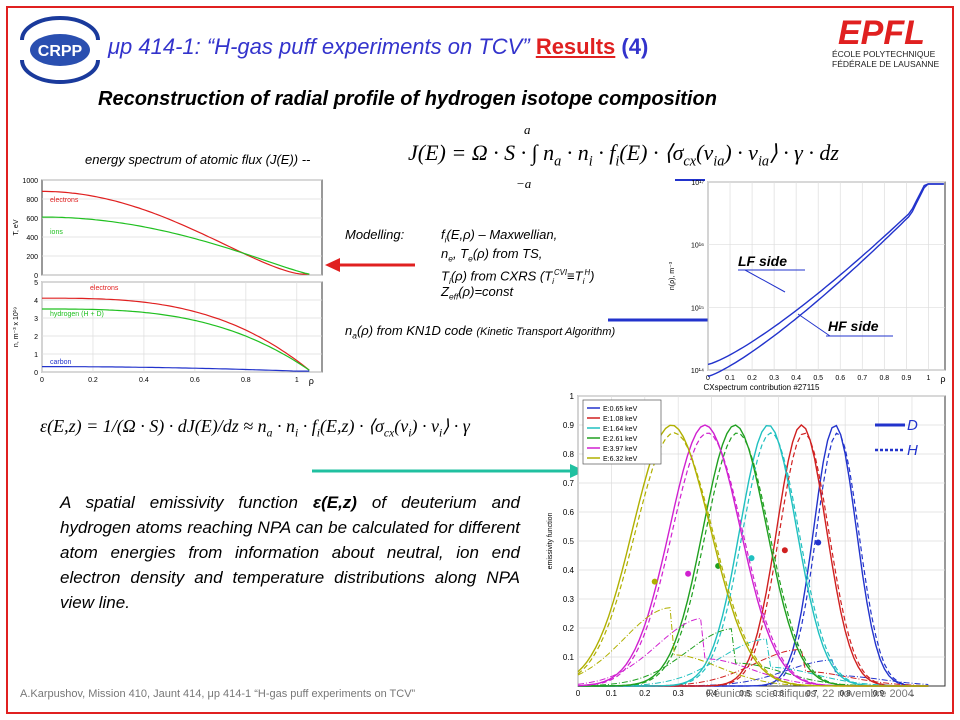  Describe the element at coordinates (16, 327) in the screenshot. I see `y-axis-label: n, m⁻³ x 10¹⁹` at that location.